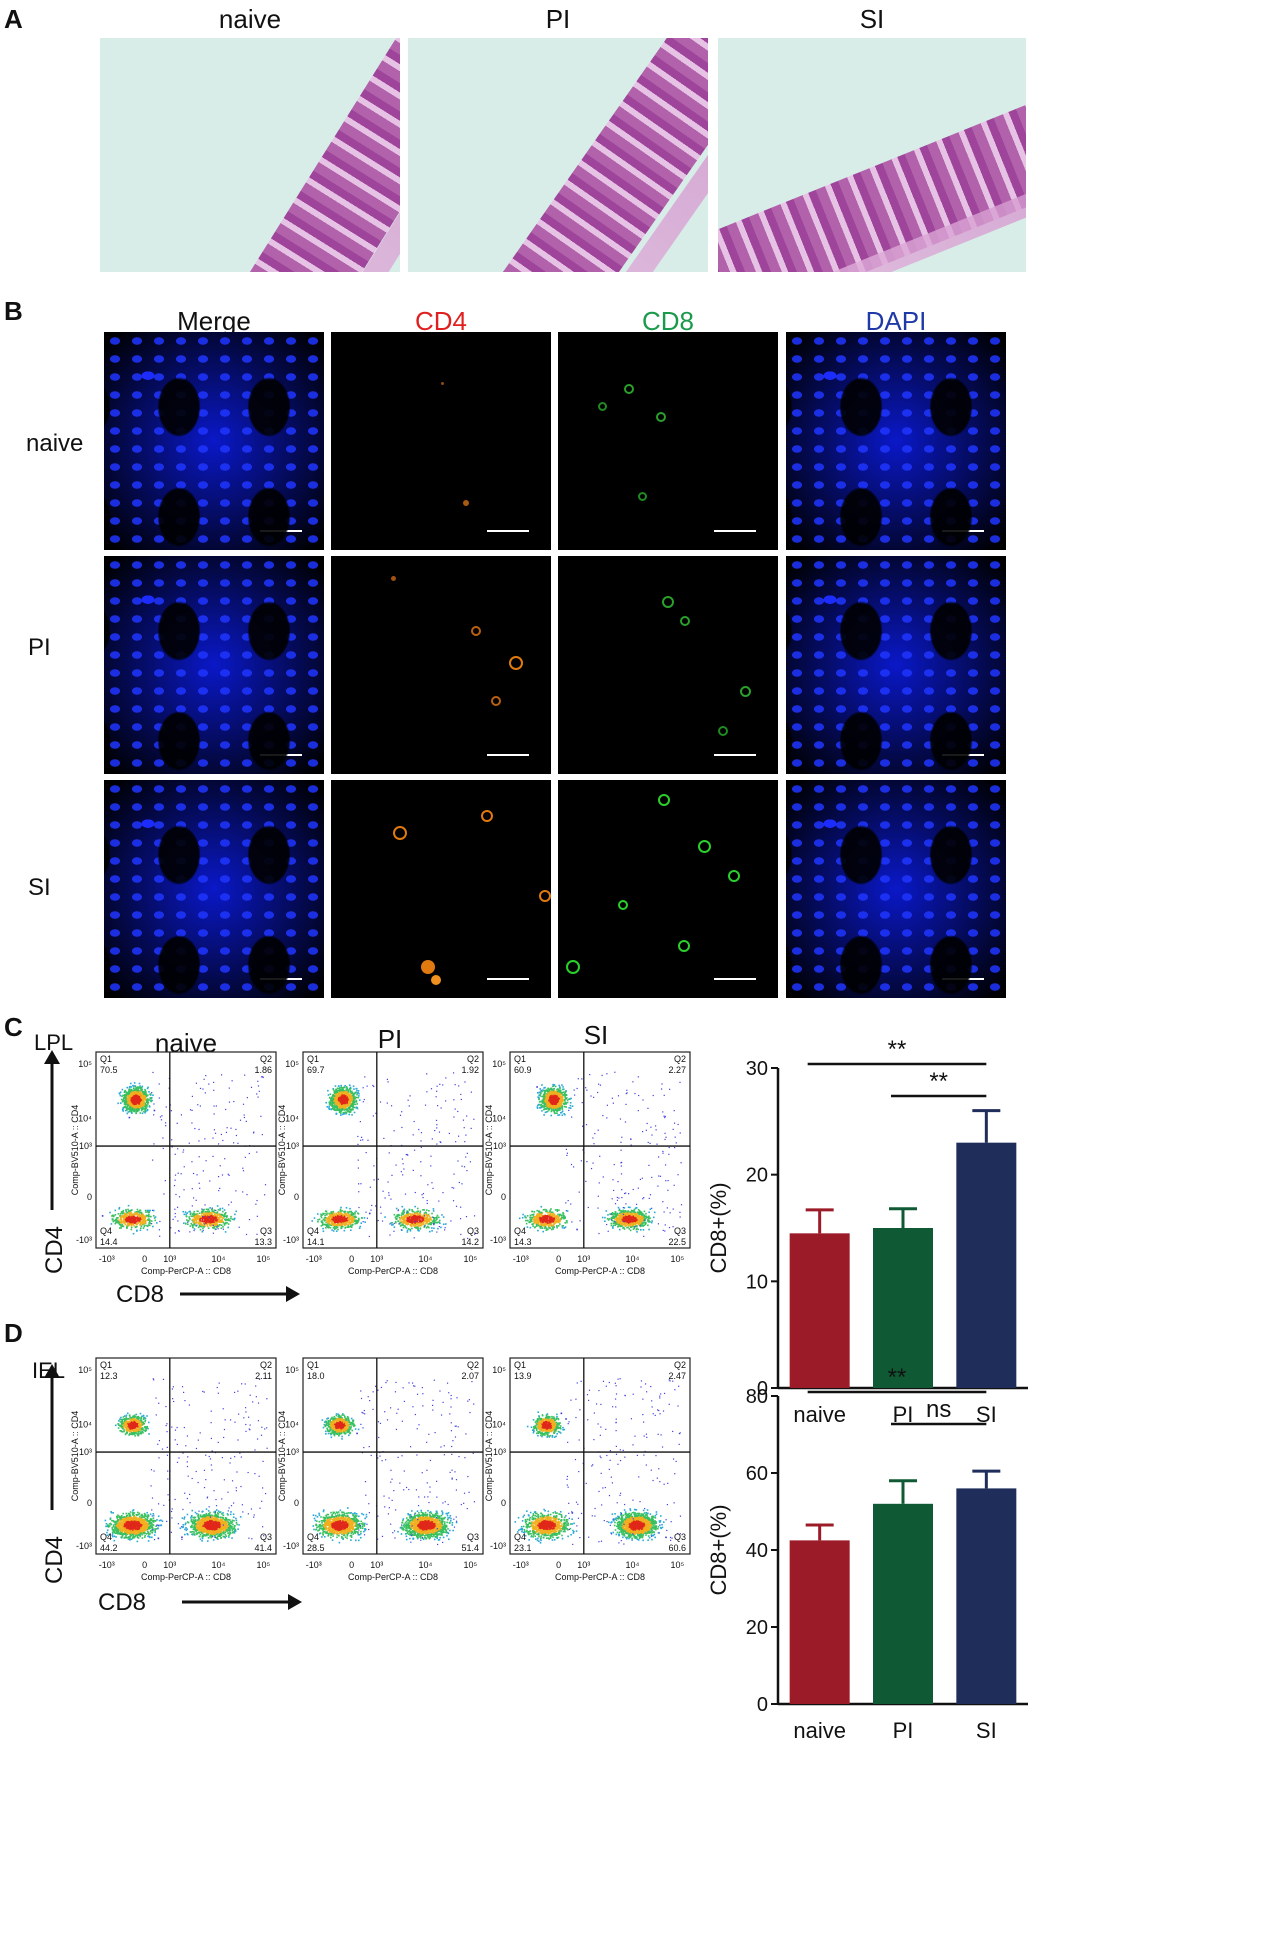  I want to click on panelC-q2-name-2: Q2, so click(680, 1059).